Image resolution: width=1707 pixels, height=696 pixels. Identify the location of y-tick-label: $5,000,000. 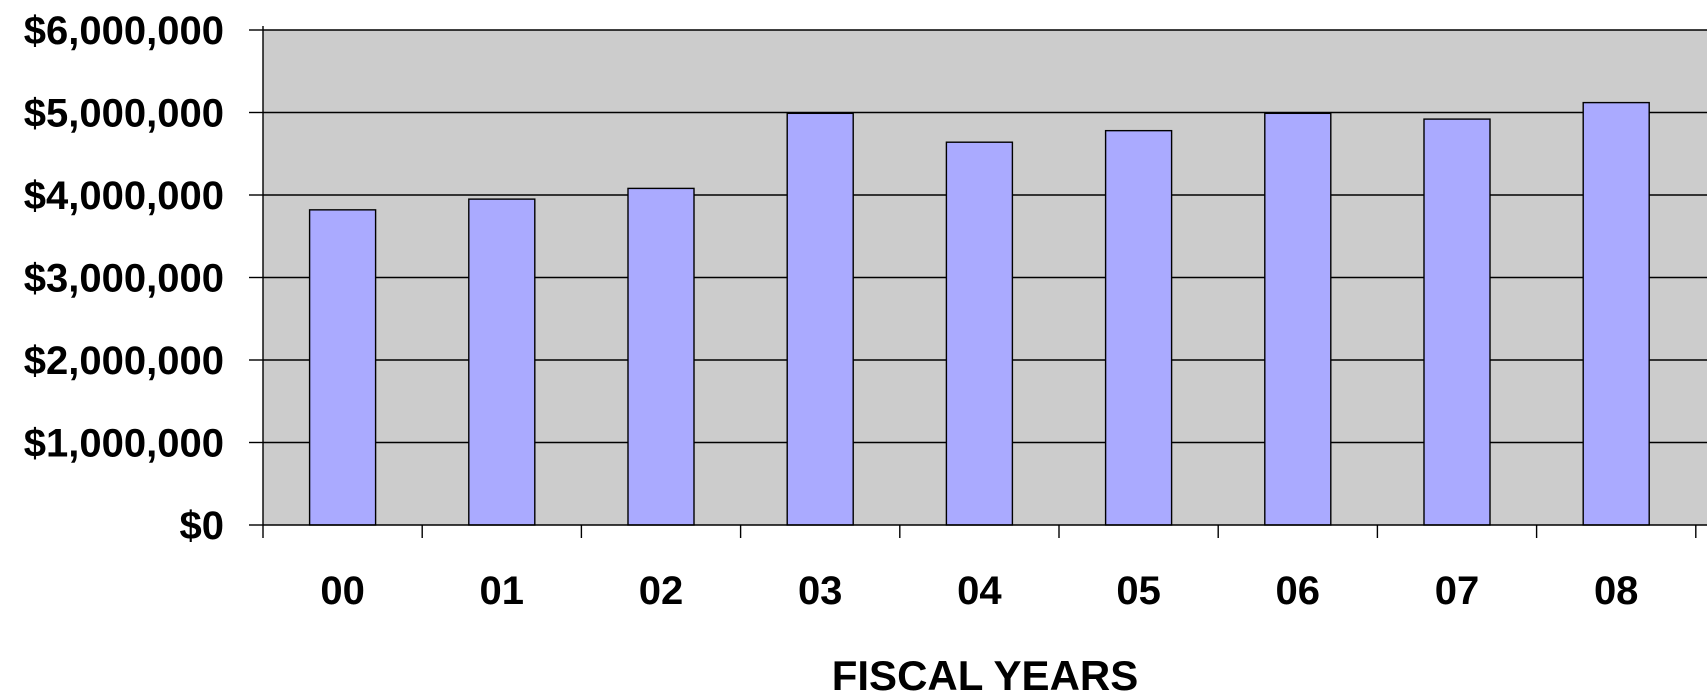
(124, 114).